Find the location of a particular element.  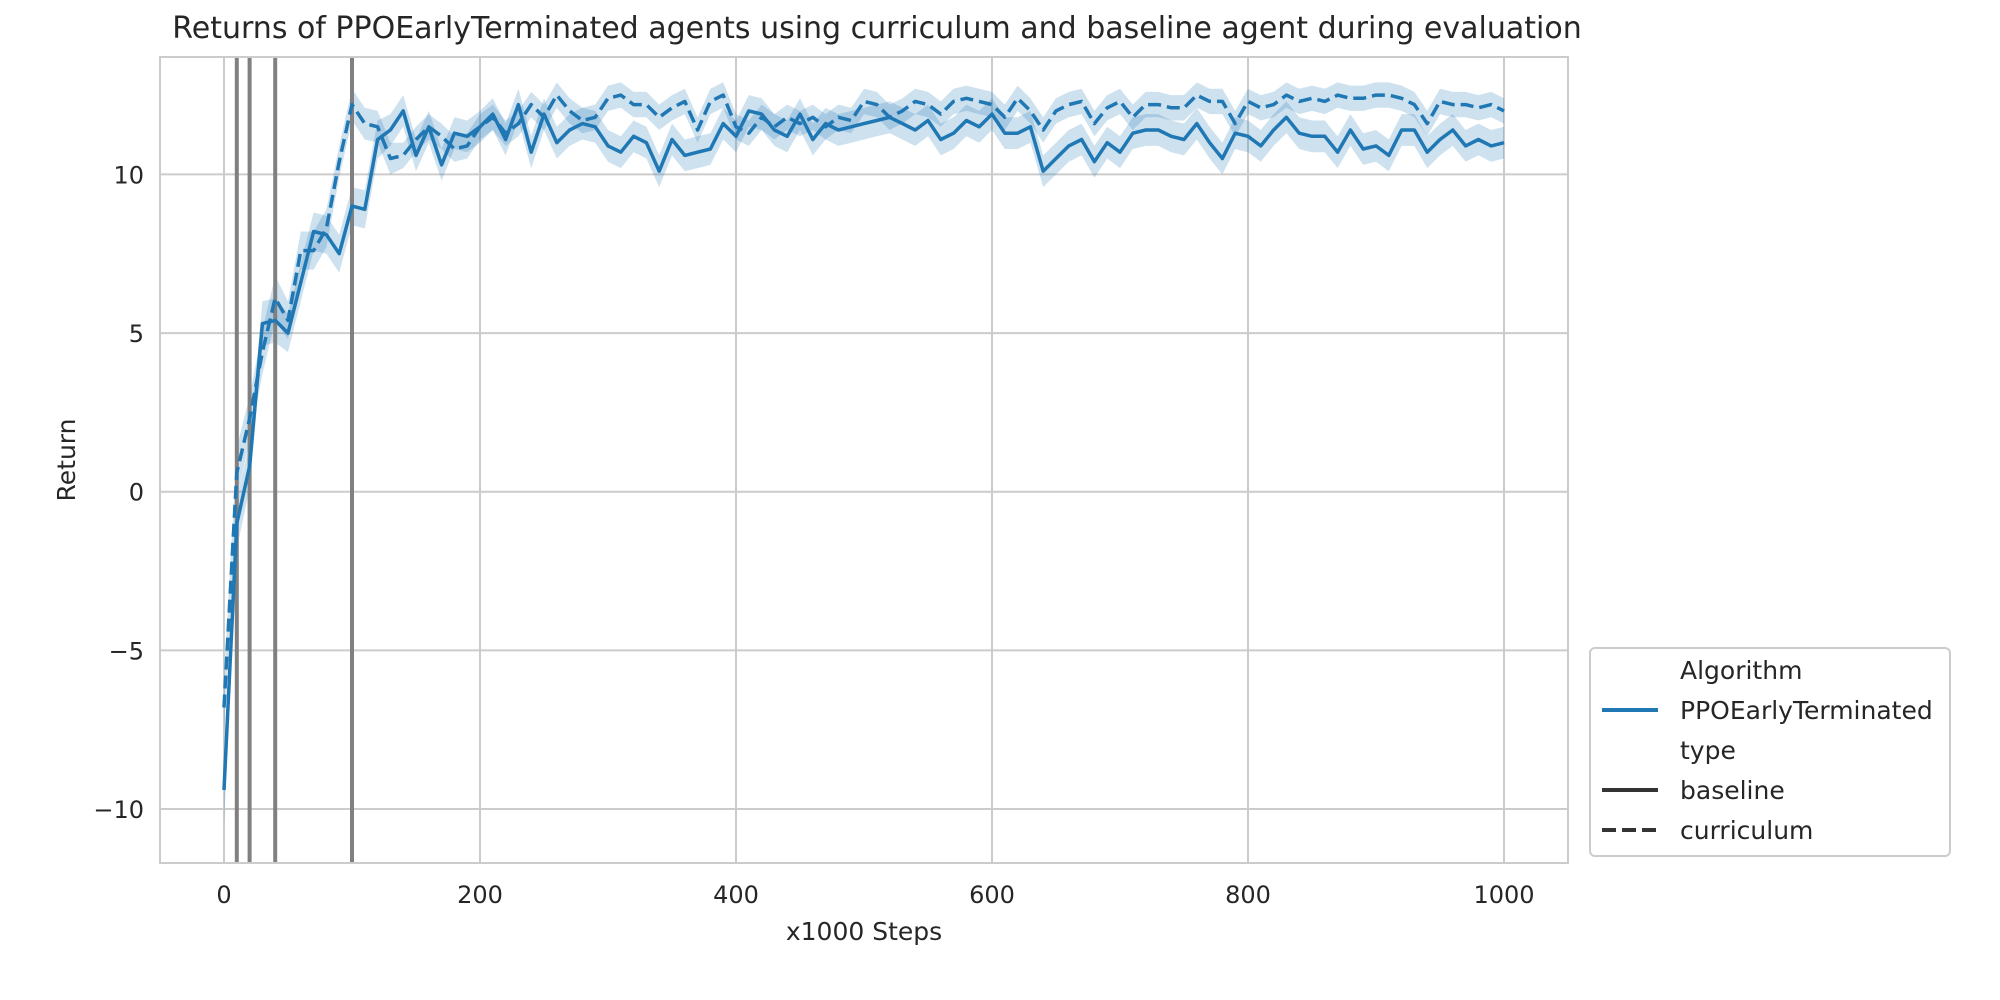

y-tick-label: −10 is located at coordinates (118, 810).